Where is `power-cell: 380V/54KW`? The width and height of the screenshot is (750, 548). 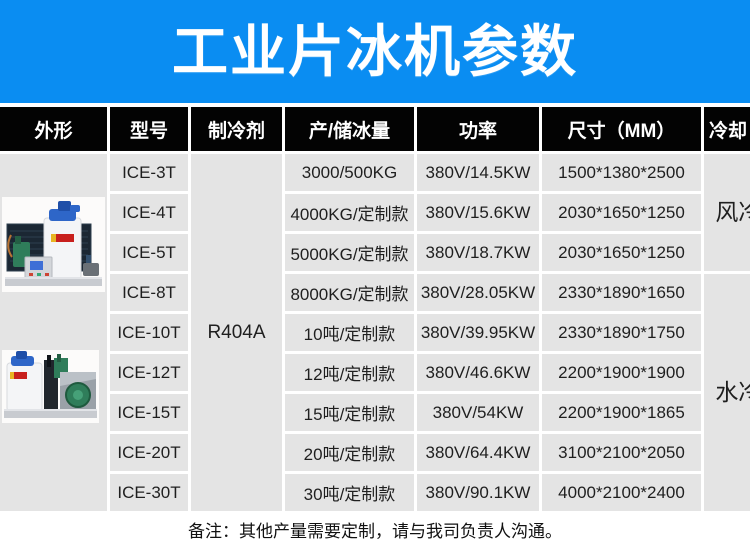
power-cell: 380V/54KW is located at coordinates (478, 412).